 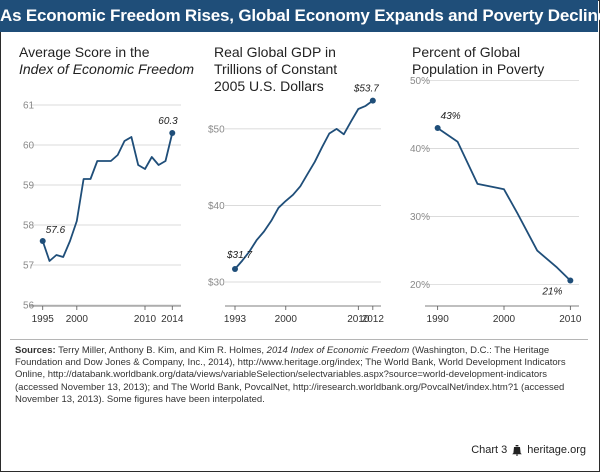 What do you see at coordinates (517, 450) in the screenshot?
I see `liberty-bell-icon` at bounding box center [517, 450].